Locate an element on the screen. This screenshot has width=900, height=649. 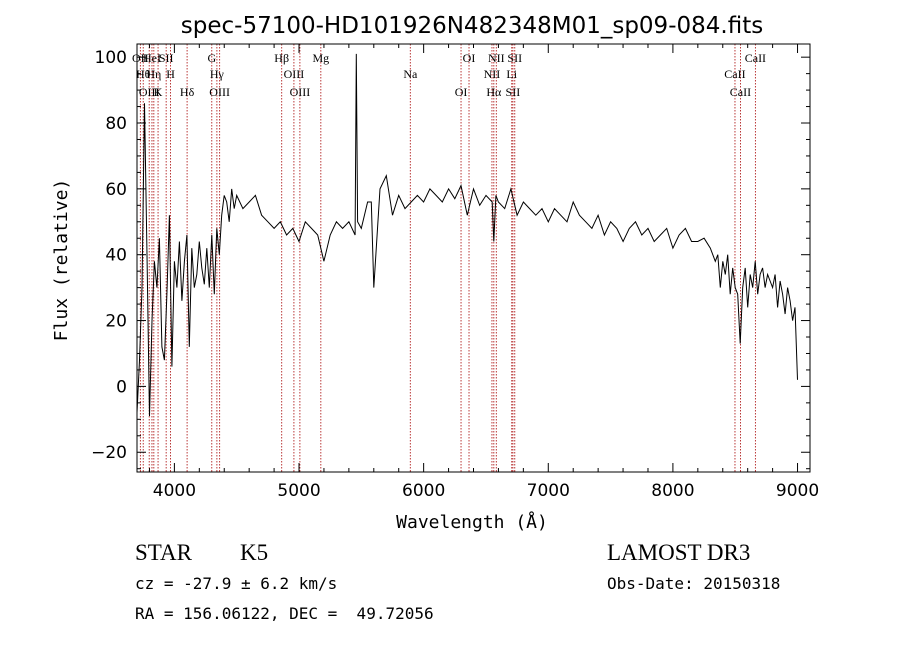
obs-date: Obs-Date: 20150318 is located at coordinates (694, 583).